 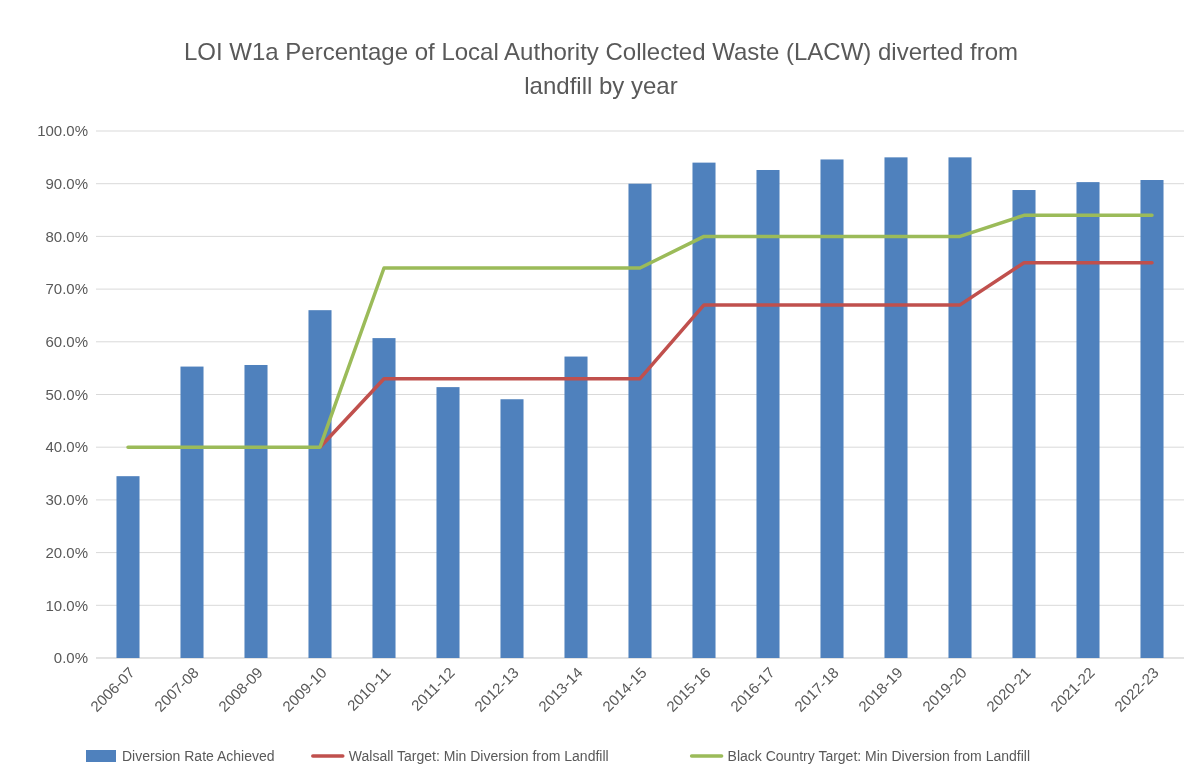 I want to click on y-tick-label: 60.0%, so click(x=66, y=342).